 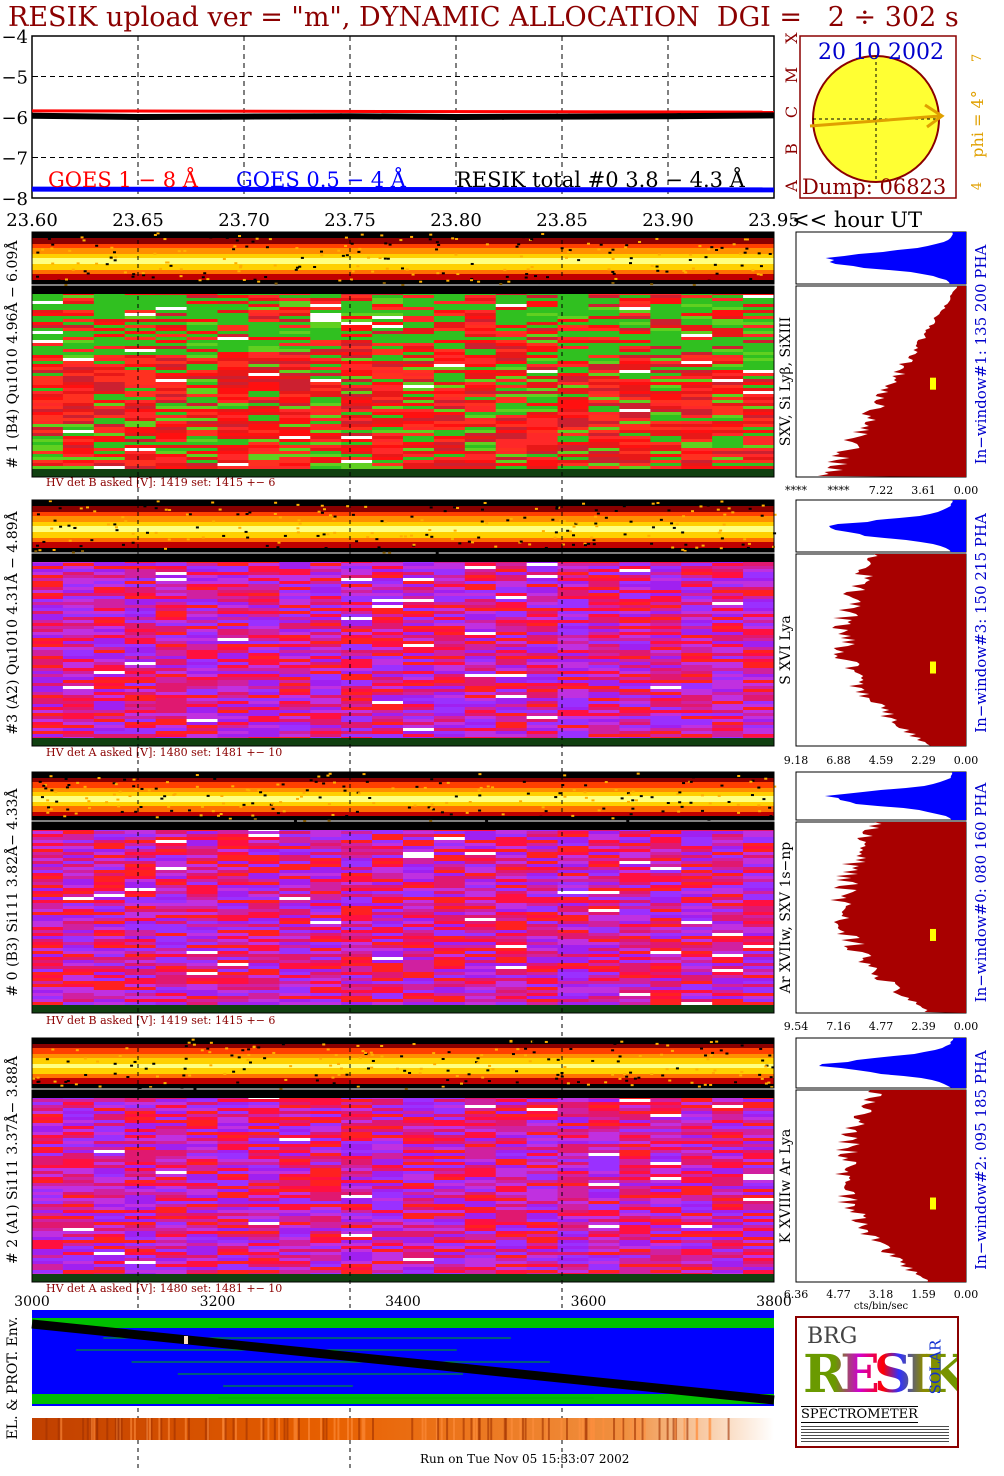 What do you see at coordinates (403, 473) in the screenshot?
I see `spectro-bottom-band` at bounding box center [403, 473].